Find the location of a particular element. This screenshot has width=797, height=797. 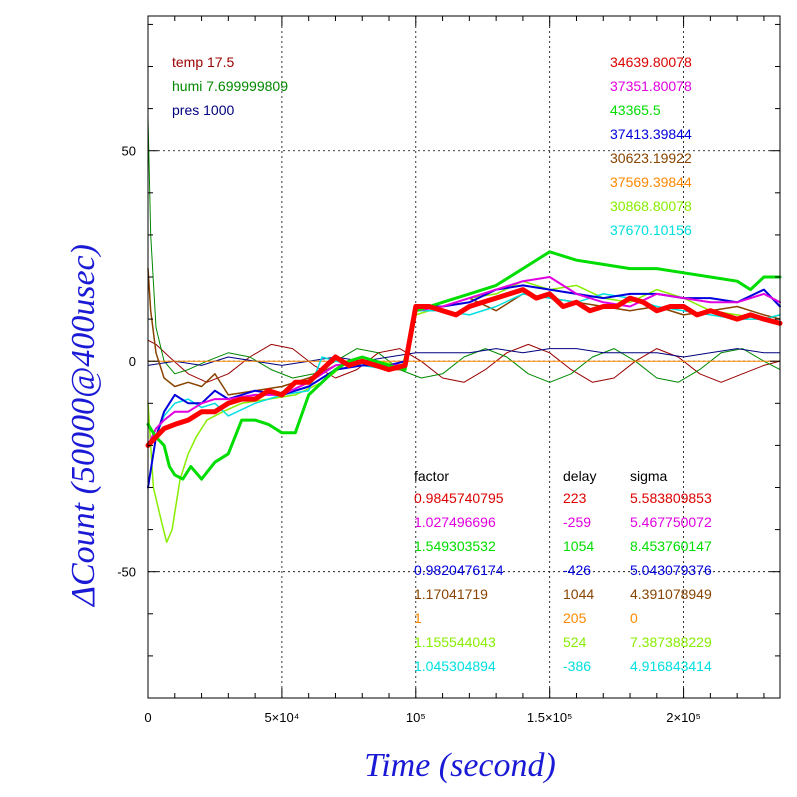

y-tick-label: 0 is located at coordinates (132, 361).